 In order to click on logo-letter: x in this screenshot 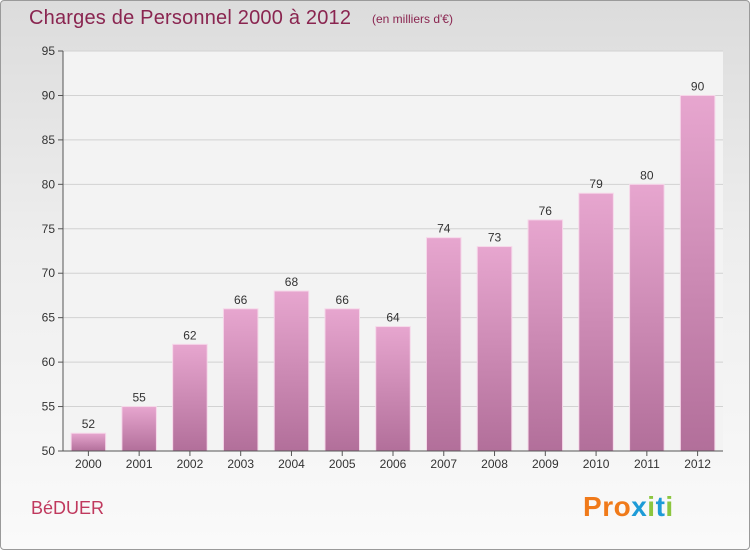, I will do `click(639, 506)`.